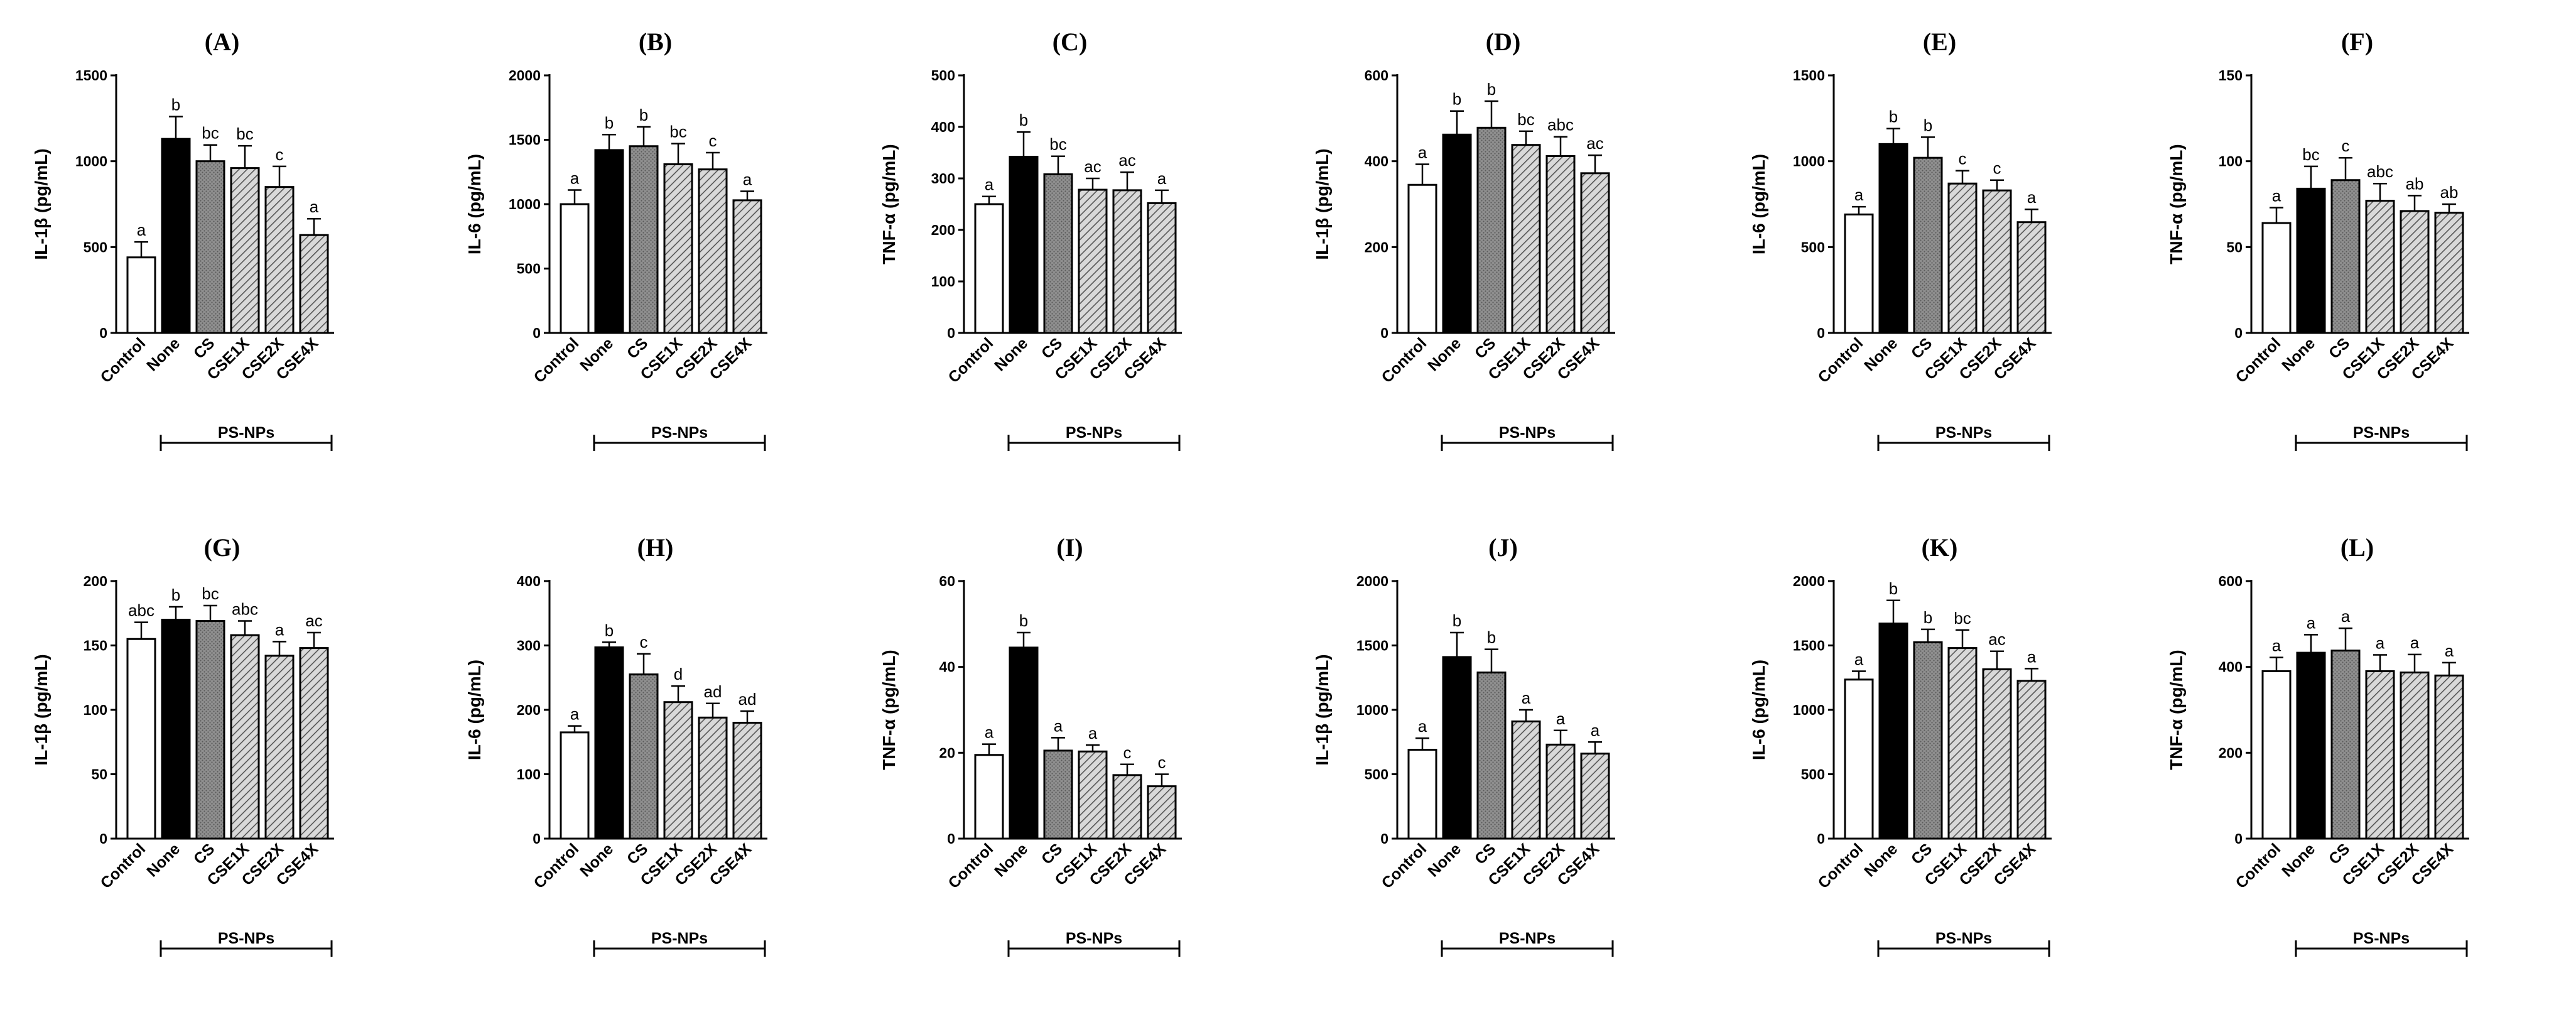 The height and width of the screenshot is (1012, 2576). I want to click on y-tick-label: 1000, so click(1372, 710).